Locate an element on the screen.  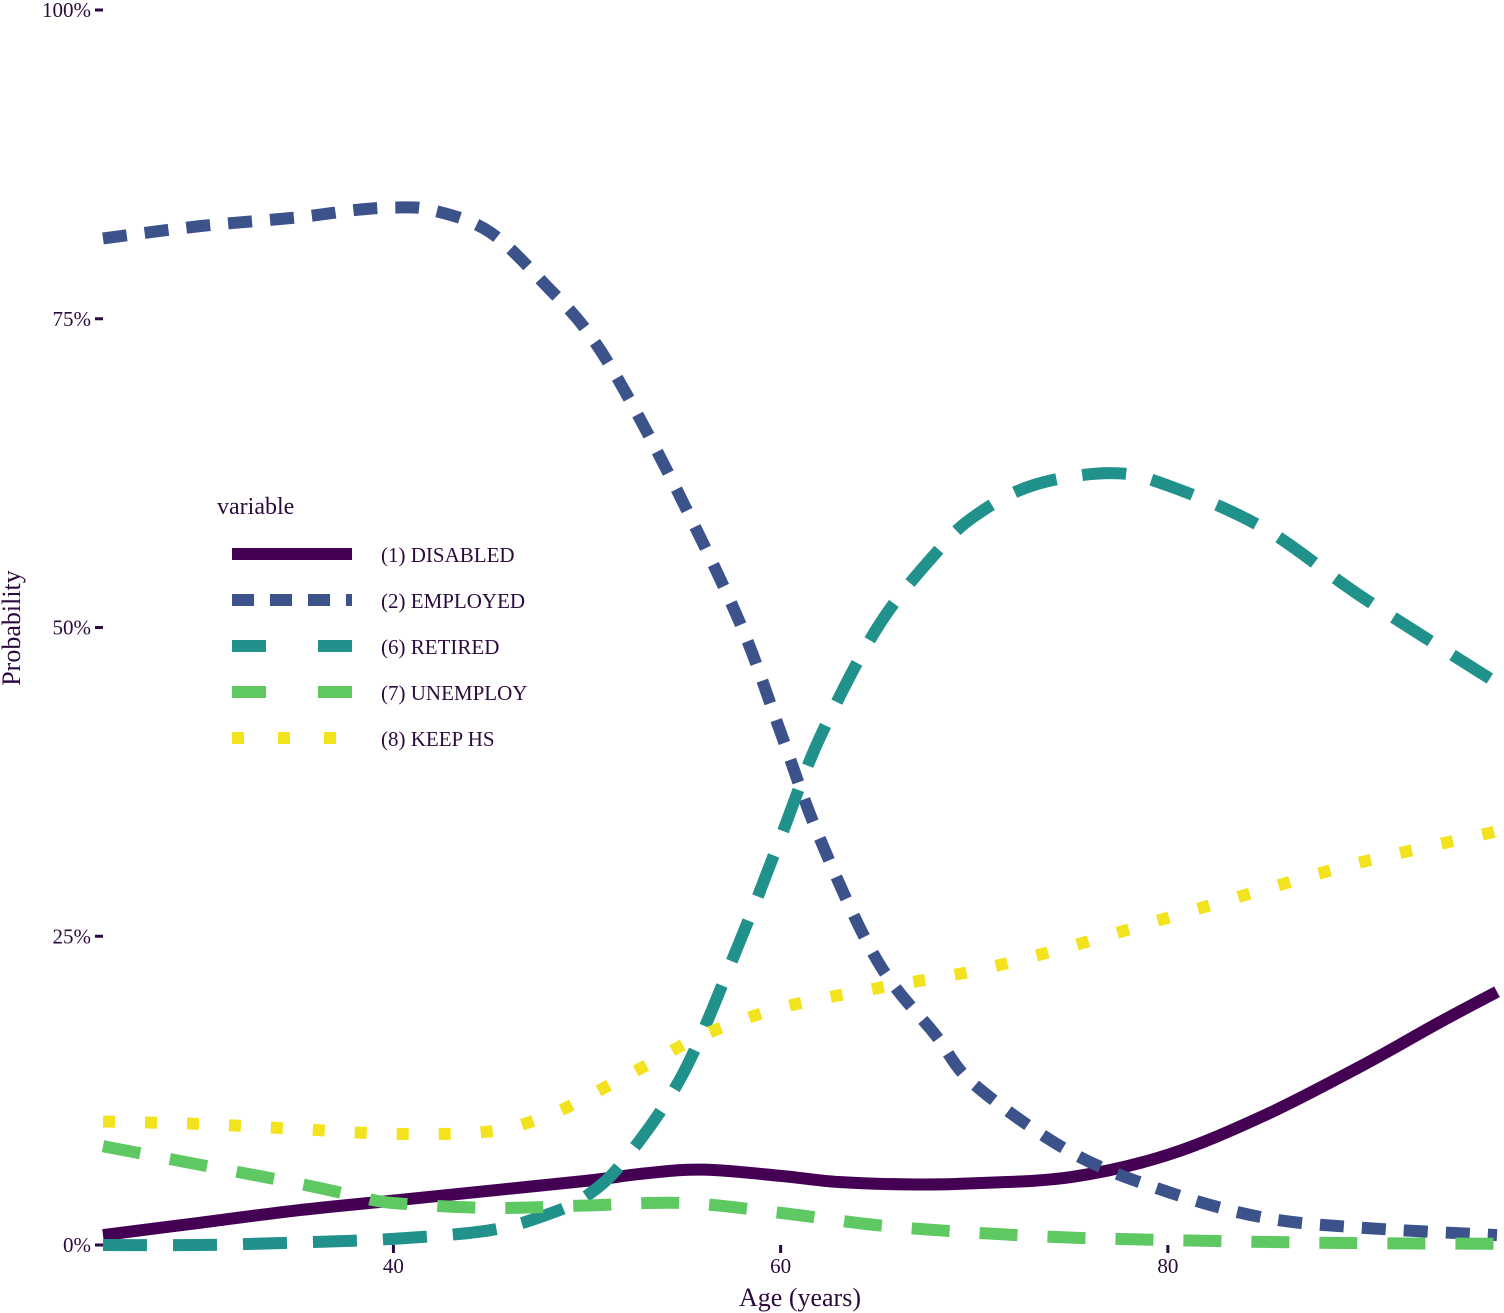
legend-label: (8) KEEP HS is located at coordinates (438, 739).